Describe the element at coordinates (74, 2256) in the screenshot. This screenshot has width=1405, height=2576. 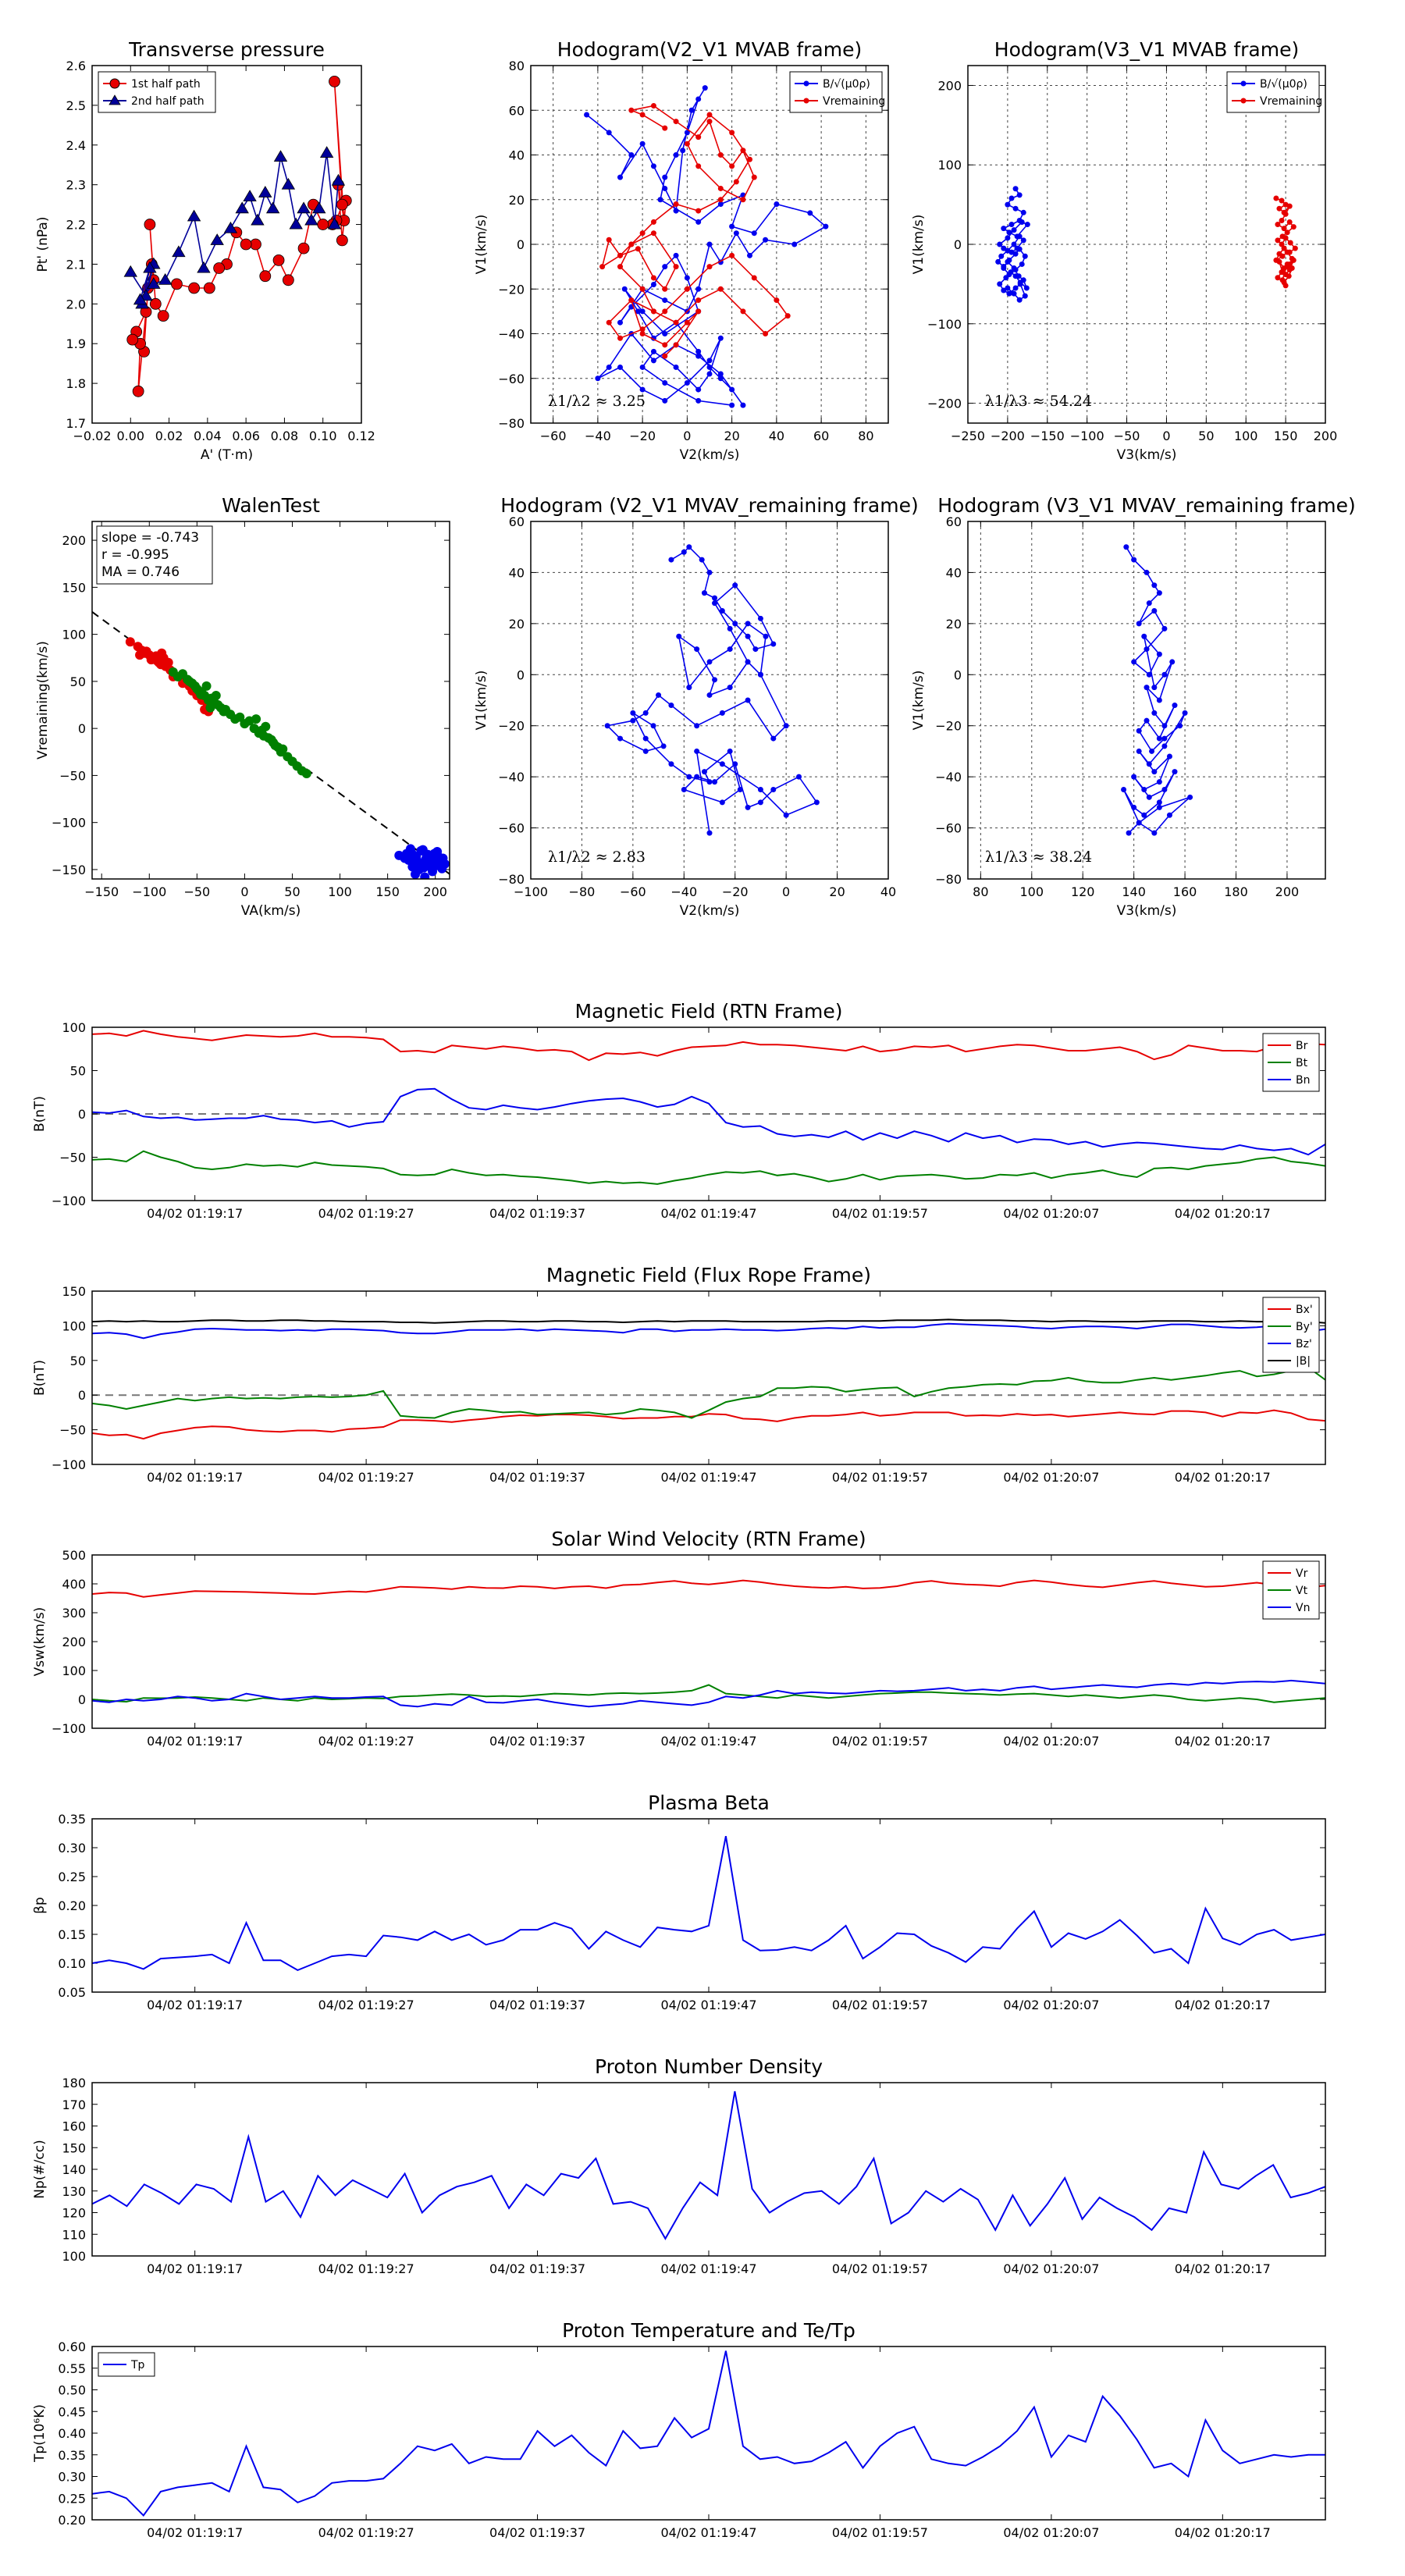
I see `y-tick-label: 100` at that location.